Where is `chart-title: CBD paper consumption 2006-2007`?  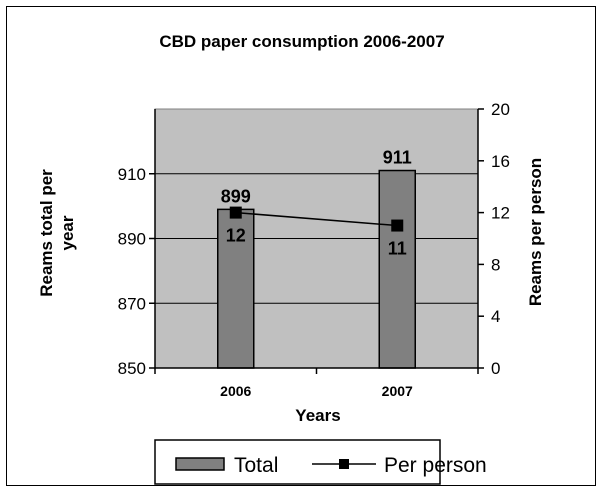 chart-title: CBD paper consumption 2006-2007 is located at coordinates (301, 41).